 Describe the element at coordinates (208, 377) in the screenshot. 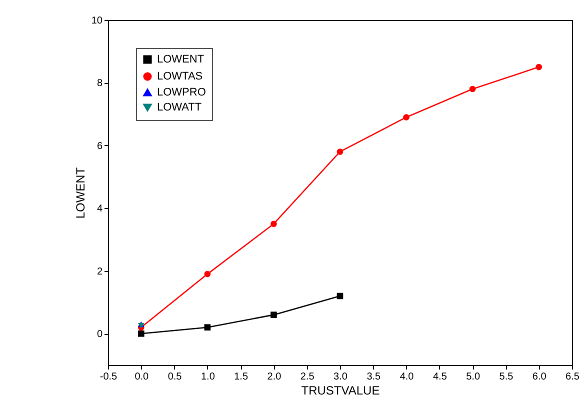

I see `x-tick-label: 1.0` at that location.